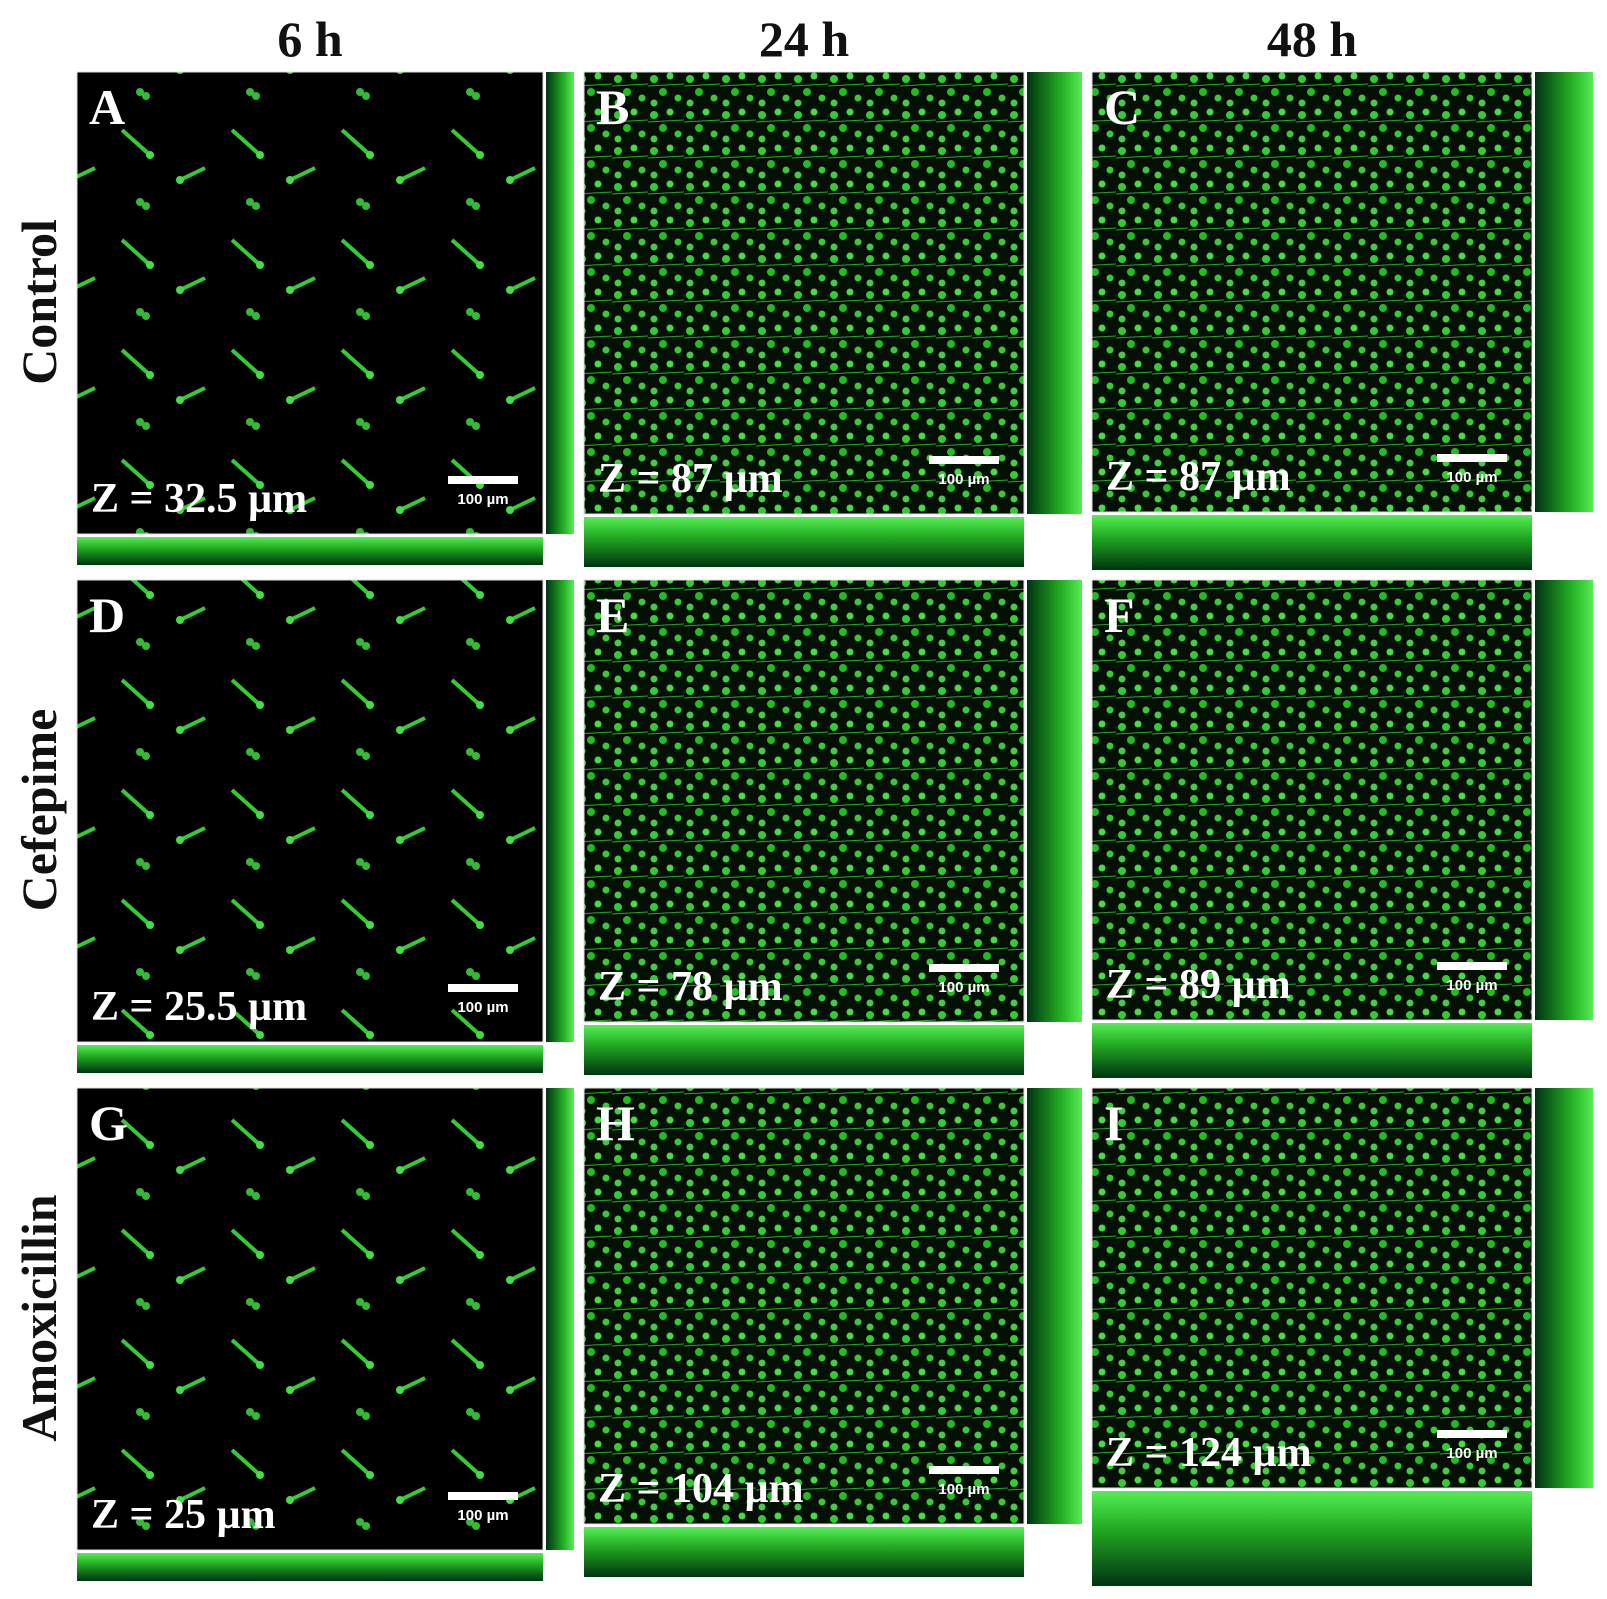 The height and width of the screenshot is (1599, 1607). Describe the element at coordinates (804, 39) in the screenshot. I see `column-header: 24 h` at that location.